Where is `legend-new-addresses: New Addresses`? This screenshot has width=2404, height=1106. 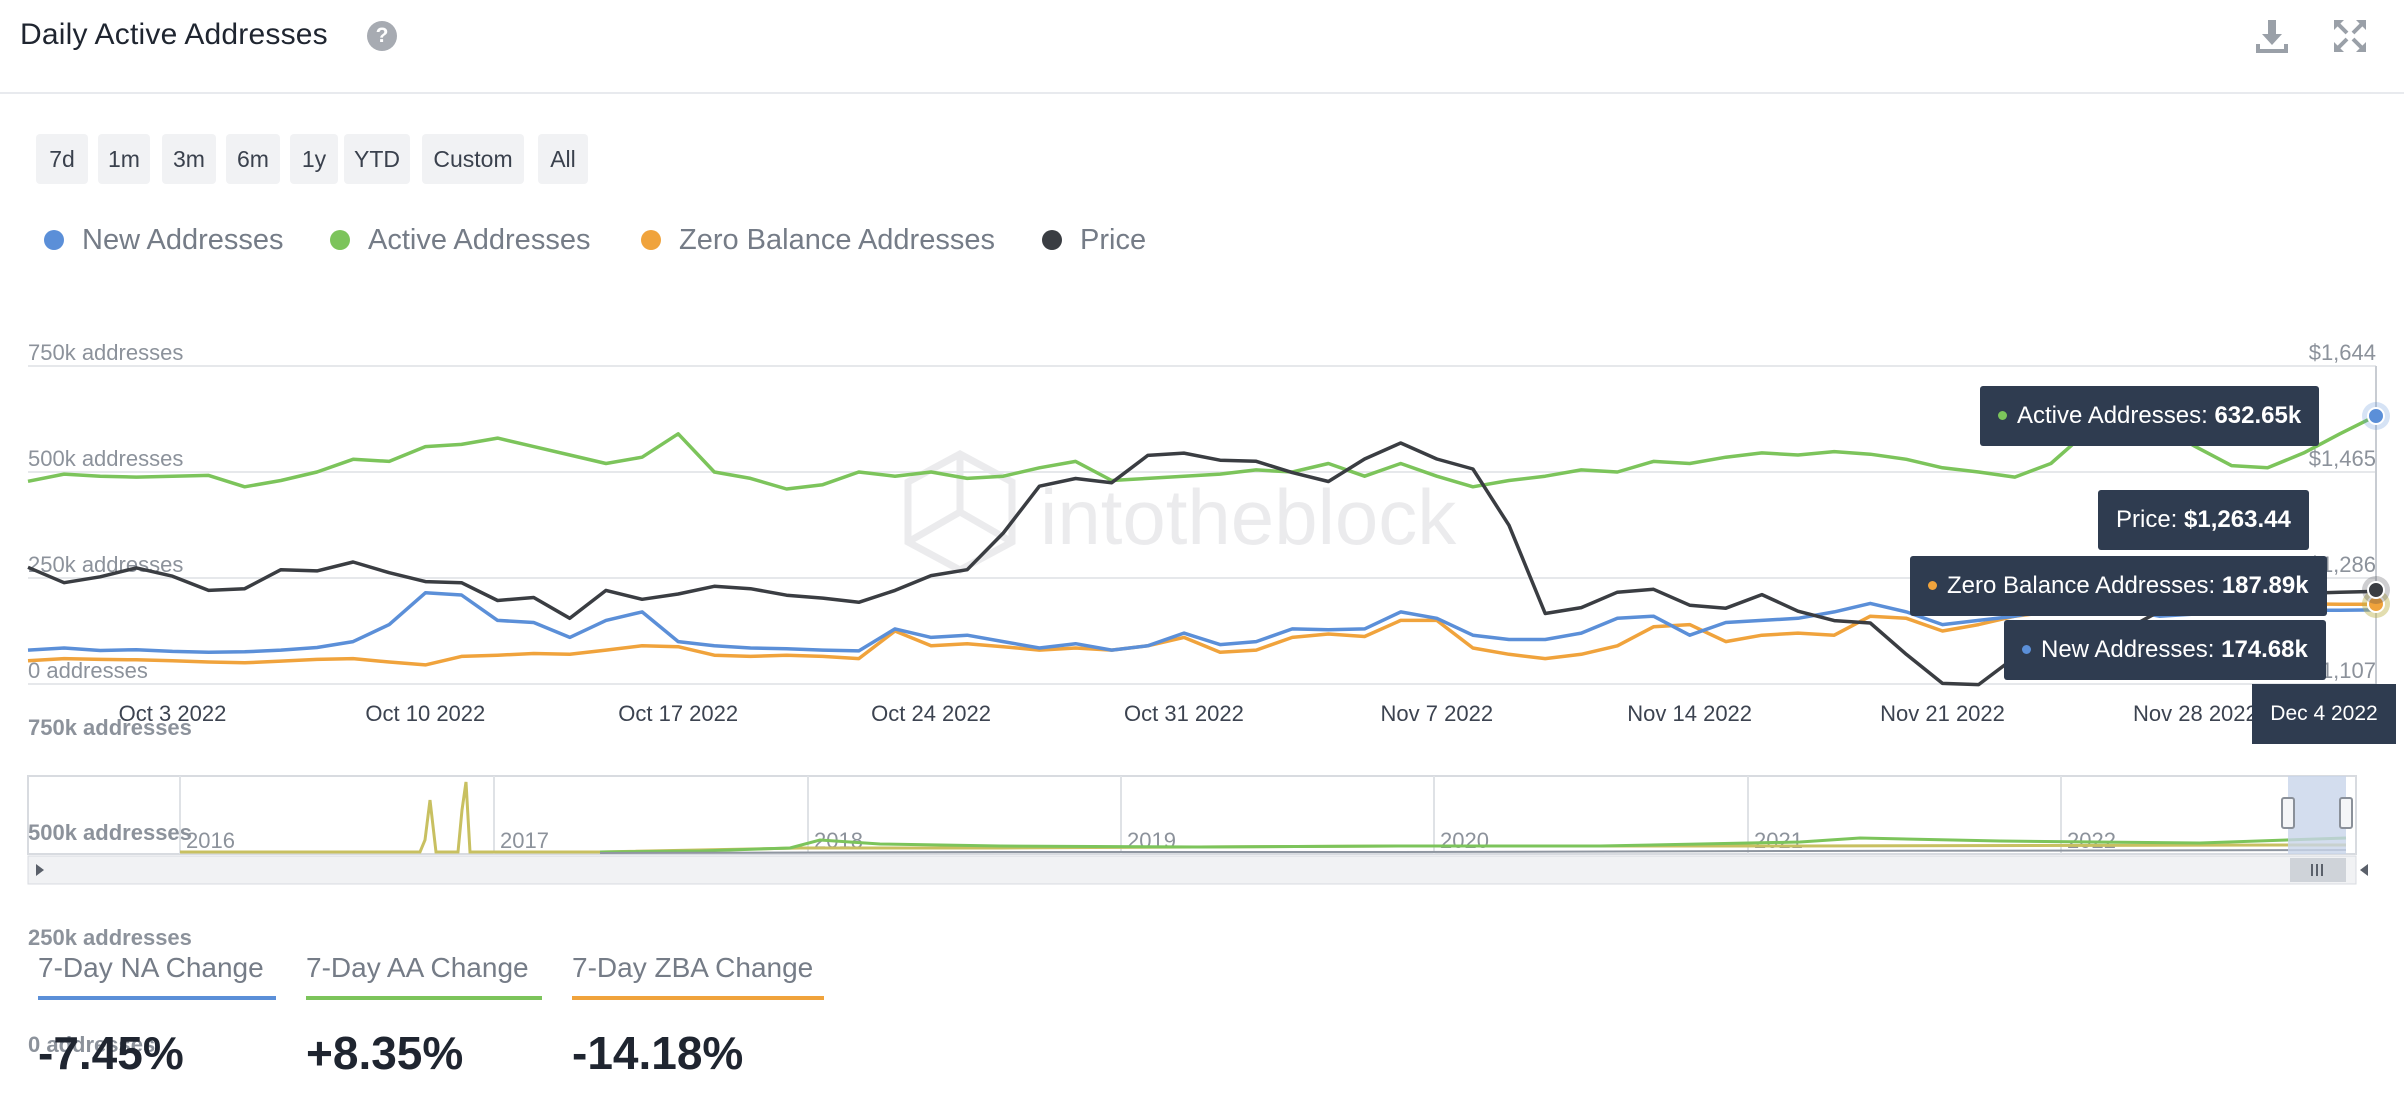
legend-new-addresses: New Addresses is located at coordinates (164, 240).